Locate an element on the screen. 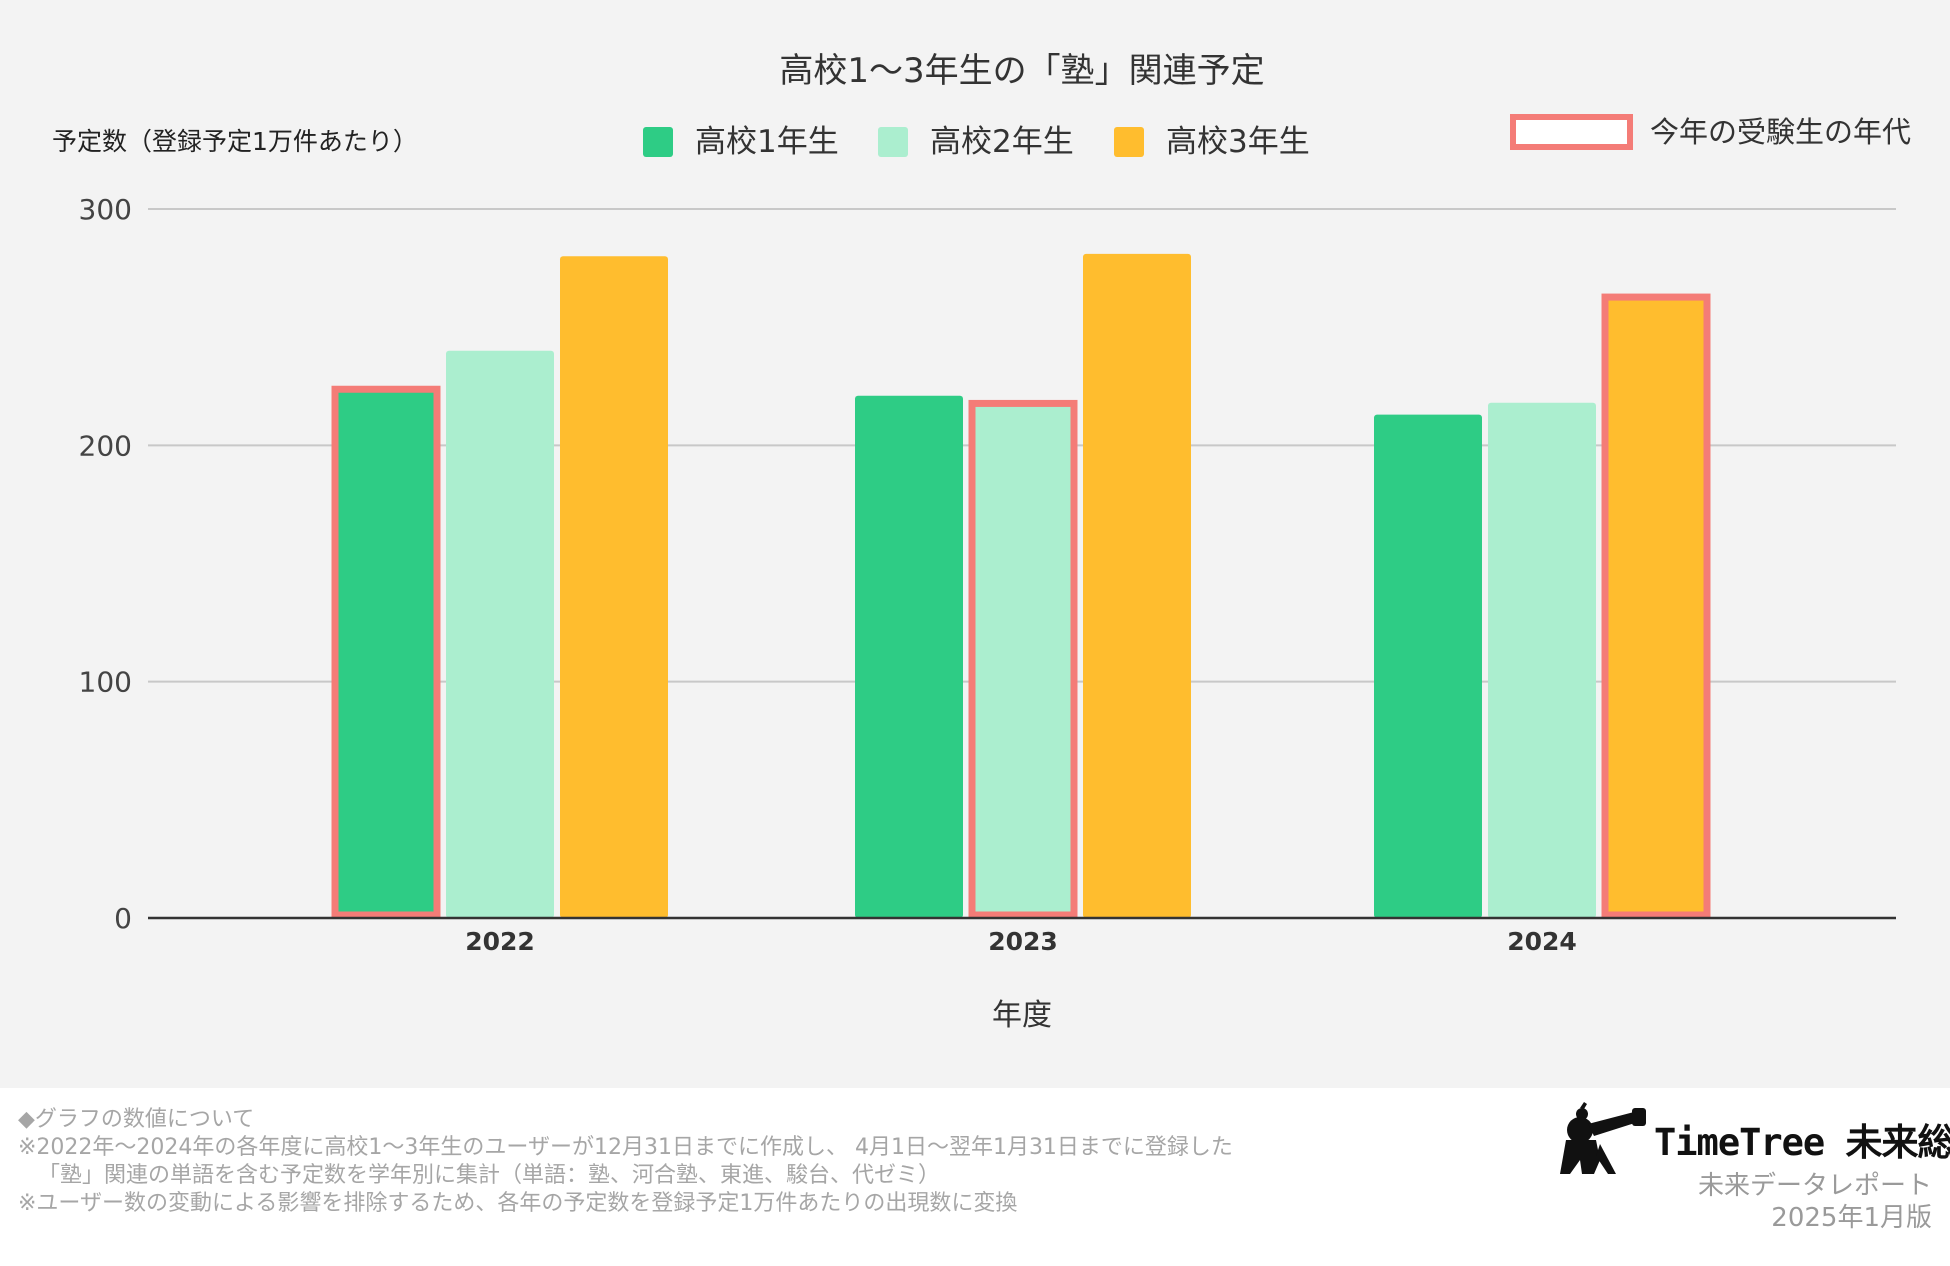 The width and height of the screenshot is (1950, 1266). report-name: 未来データレポート is located at coordinates (1814, 1186).